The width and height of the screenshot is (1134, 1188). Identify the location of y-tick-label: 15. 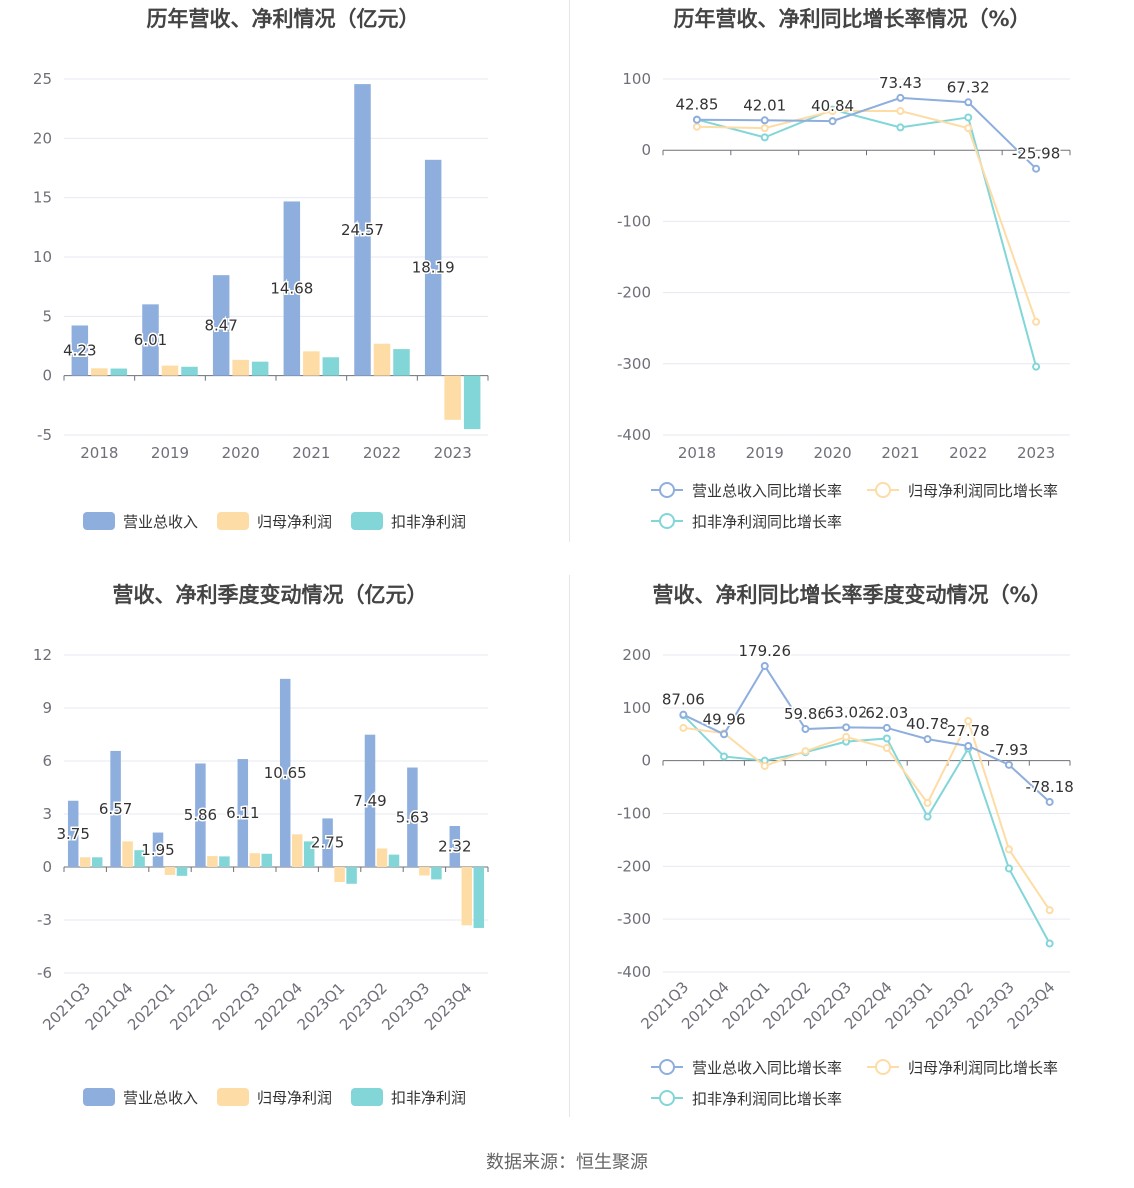
(42, 198).